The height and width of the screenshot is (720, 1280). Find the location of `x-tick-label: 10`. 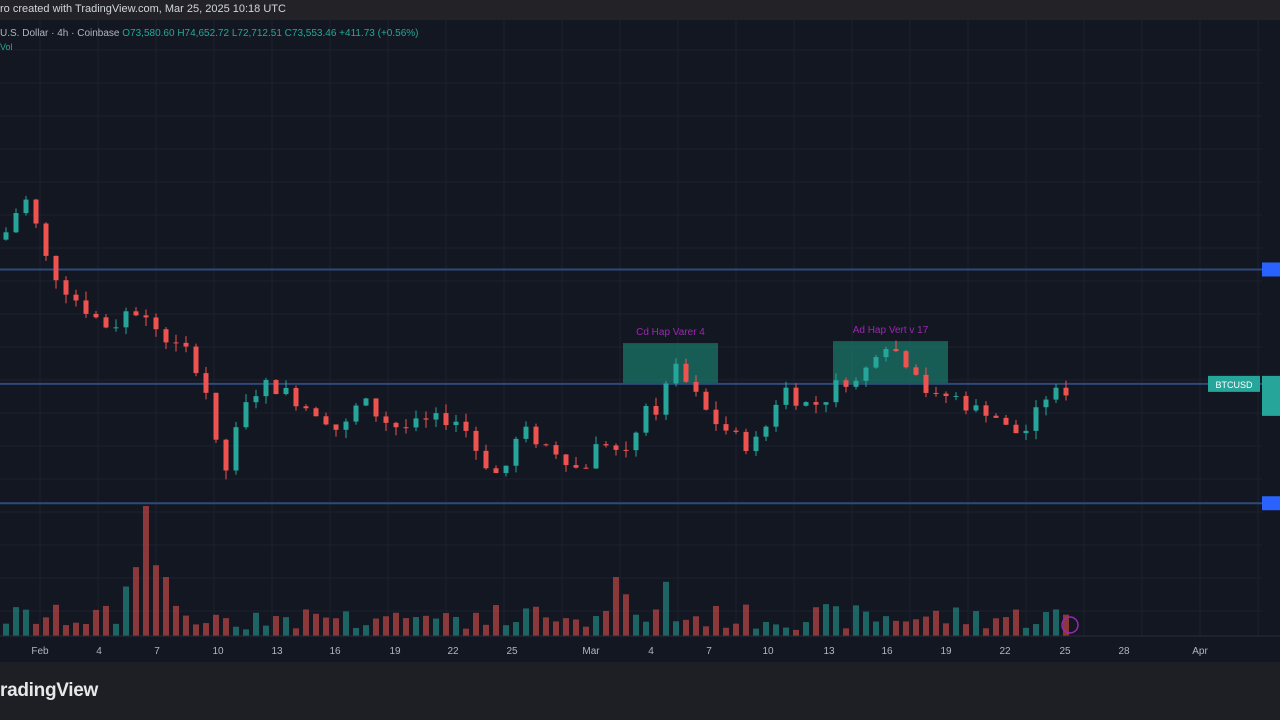

x-tick-label: 10 is located at coordinates (768, 651).